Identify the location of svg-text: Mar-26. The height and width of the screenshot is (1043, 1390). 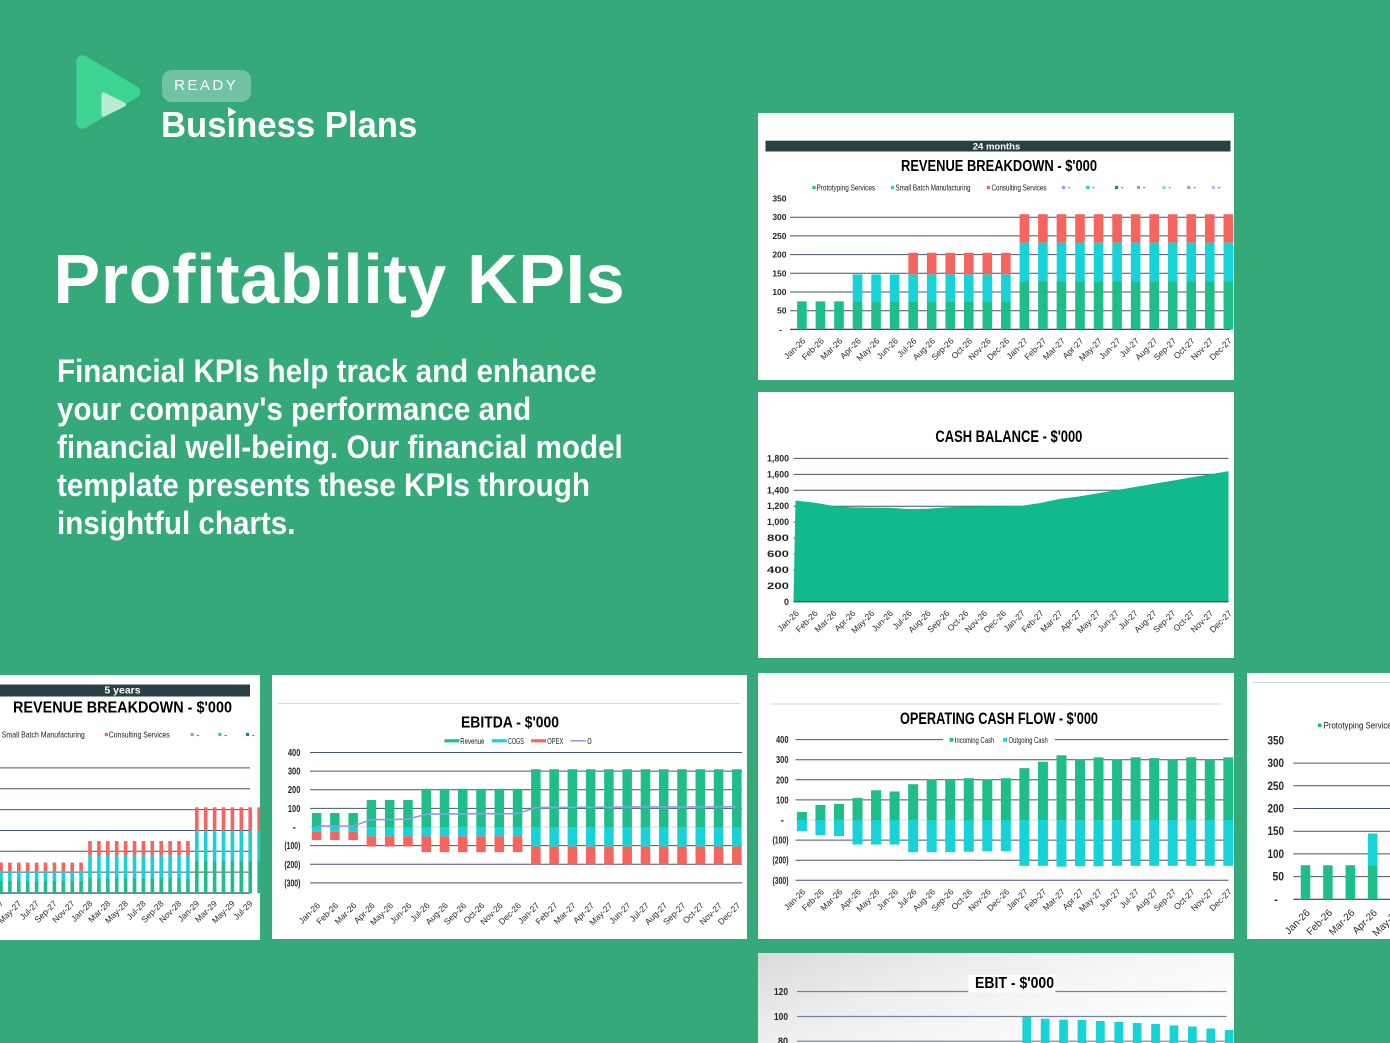
(1342, 922).